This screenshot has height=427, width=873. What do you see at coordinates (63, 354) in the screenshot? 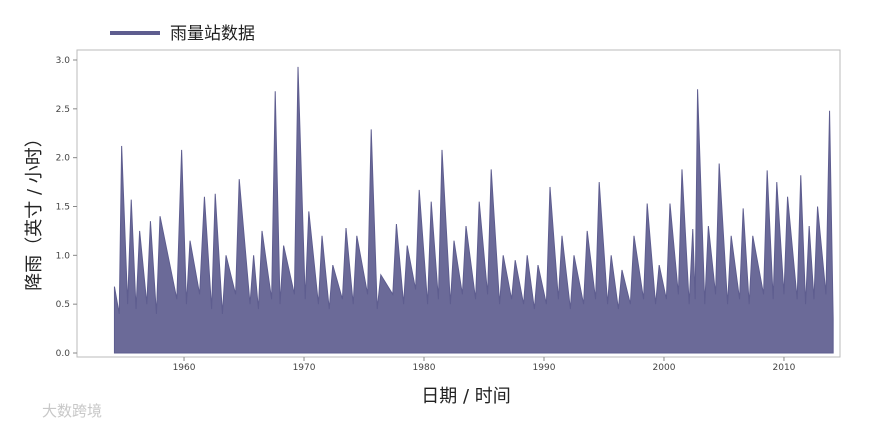
I see `y-tick-label: 0.0` at bounding box center [63, 354].